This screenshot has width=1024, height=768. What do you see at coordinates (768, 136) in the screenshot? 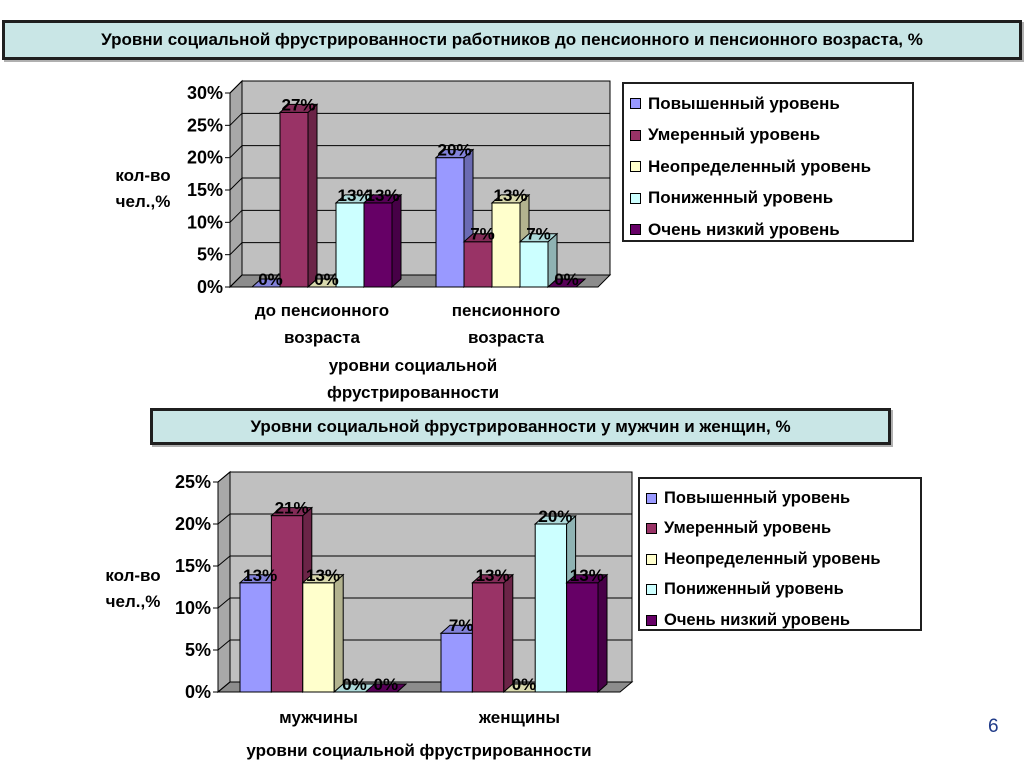
I see `legend-item: Умеренный уровень` at bounding box center [768, 136].